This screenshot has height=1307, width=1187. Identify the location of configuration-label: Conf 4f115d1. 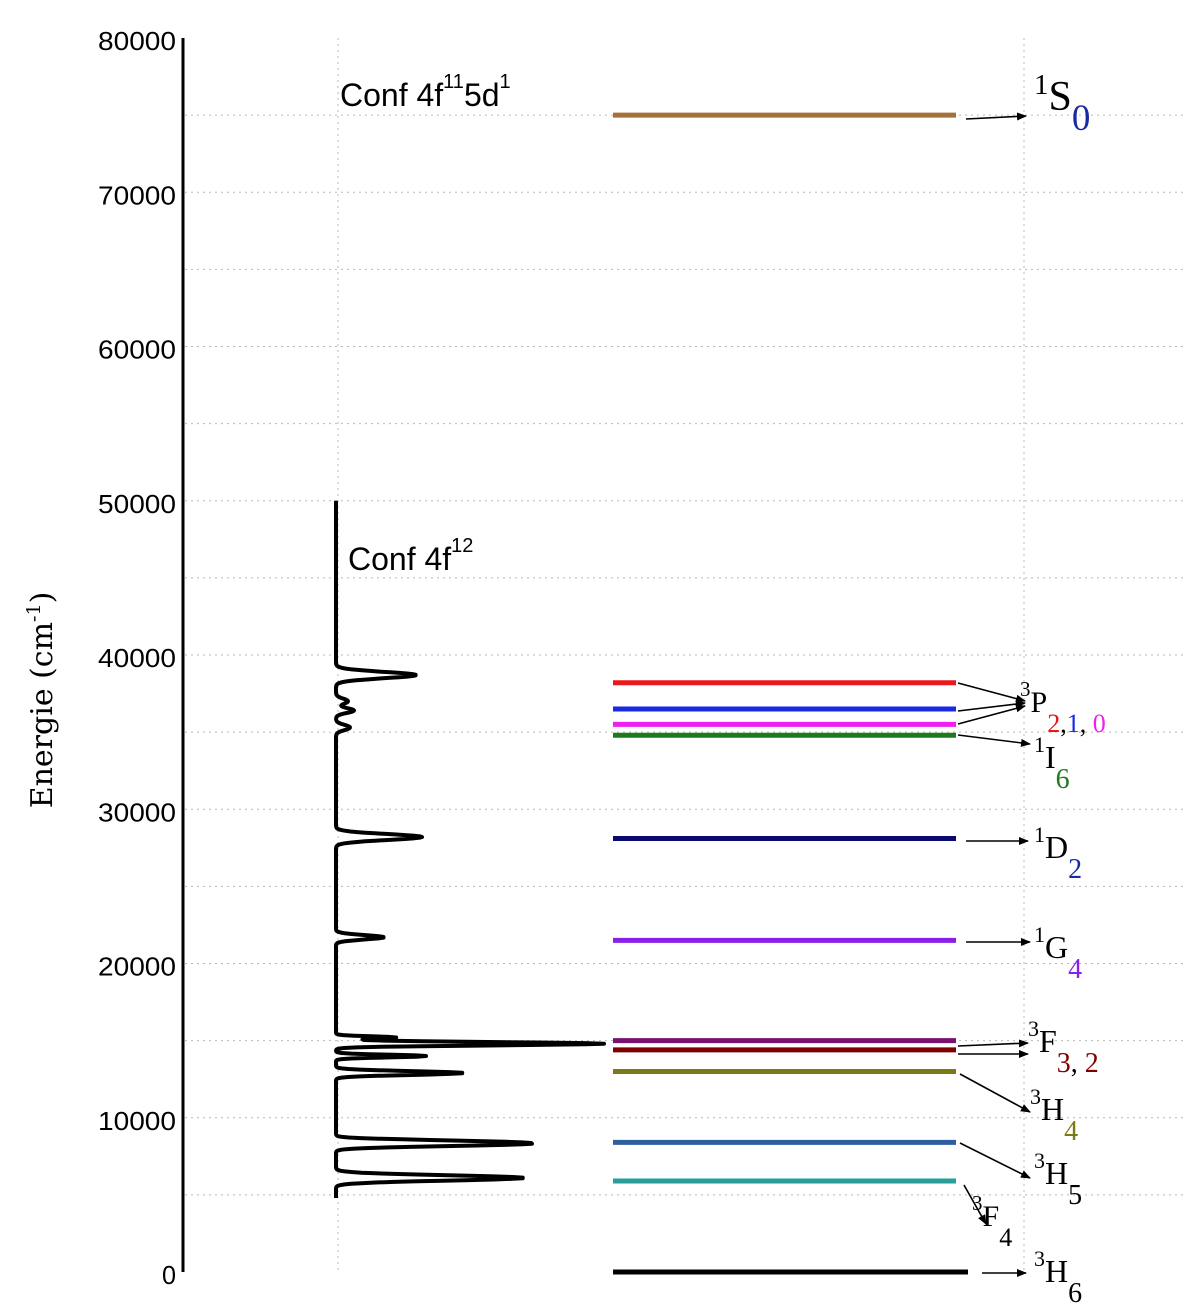
(425, 92).